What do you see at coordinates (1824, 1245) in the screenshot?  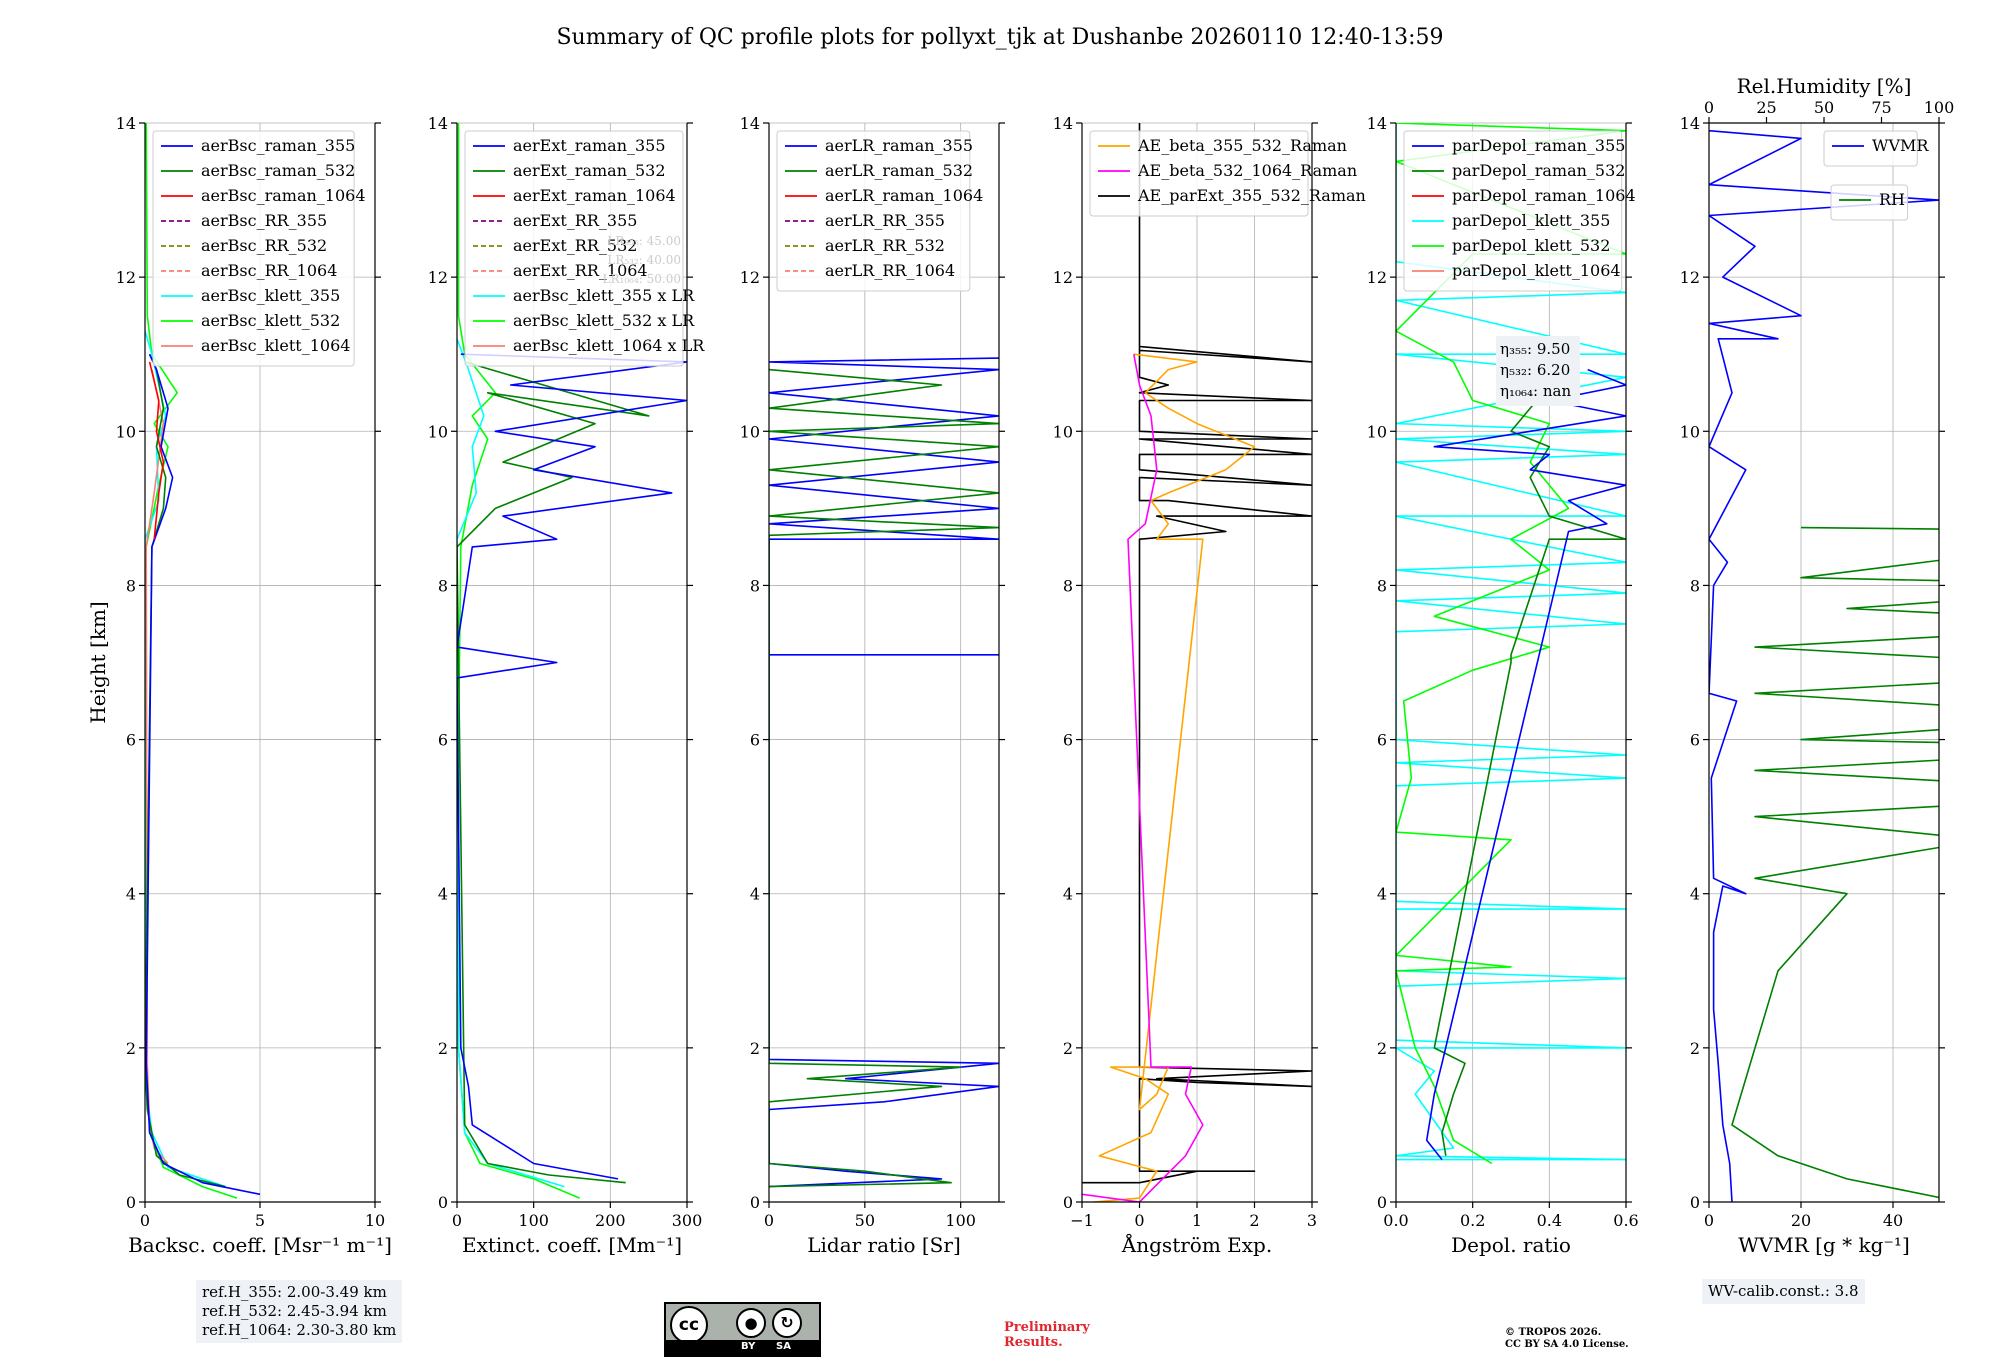 I see `x-axis-label: WVMR [g * kg⁻¹]` at bounding box center [1824, 1245].